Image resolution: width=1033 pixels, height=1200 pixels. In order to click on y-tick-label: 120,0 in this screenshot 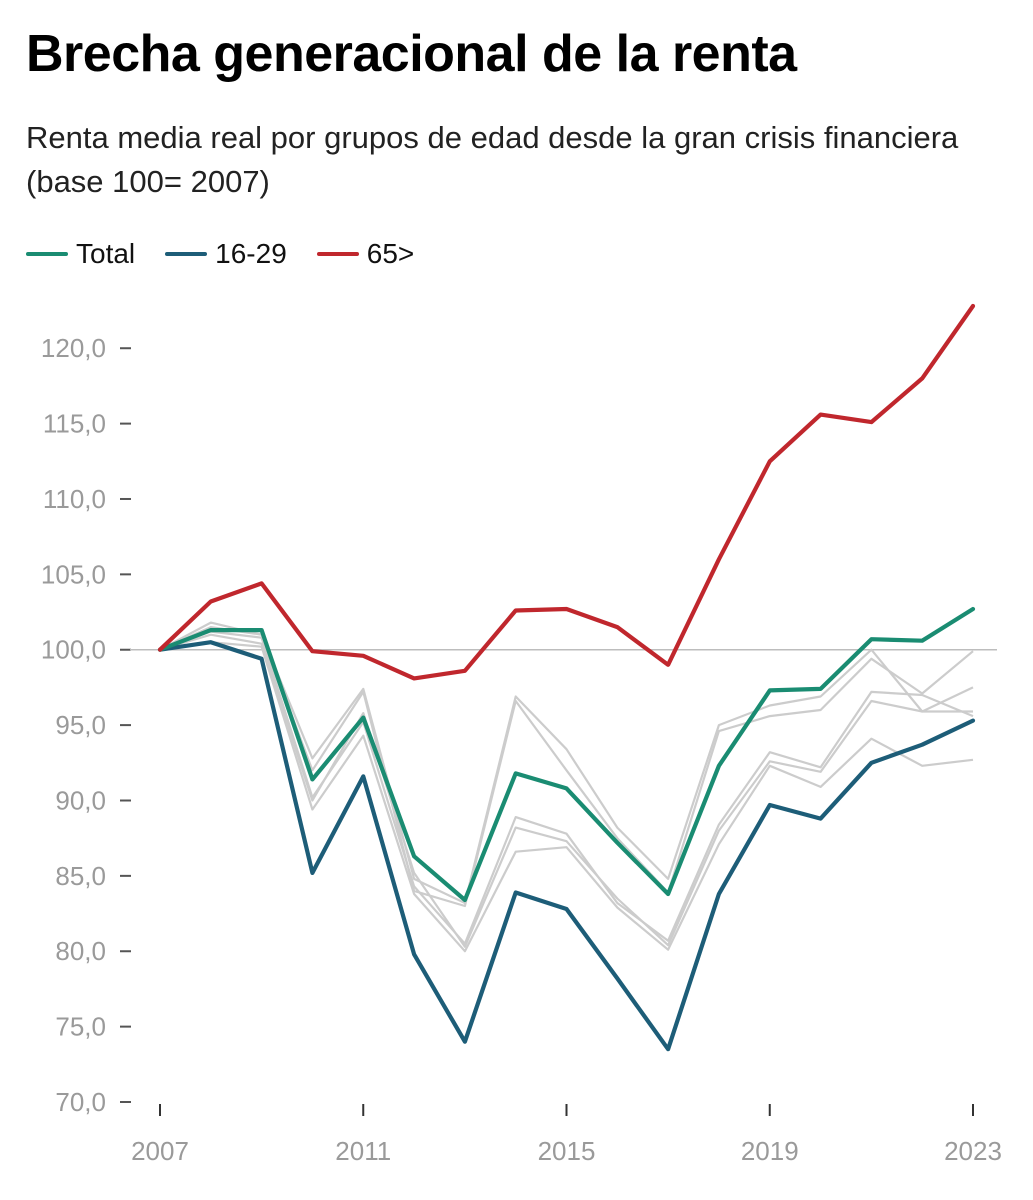, I will do `click(73, 348)`.